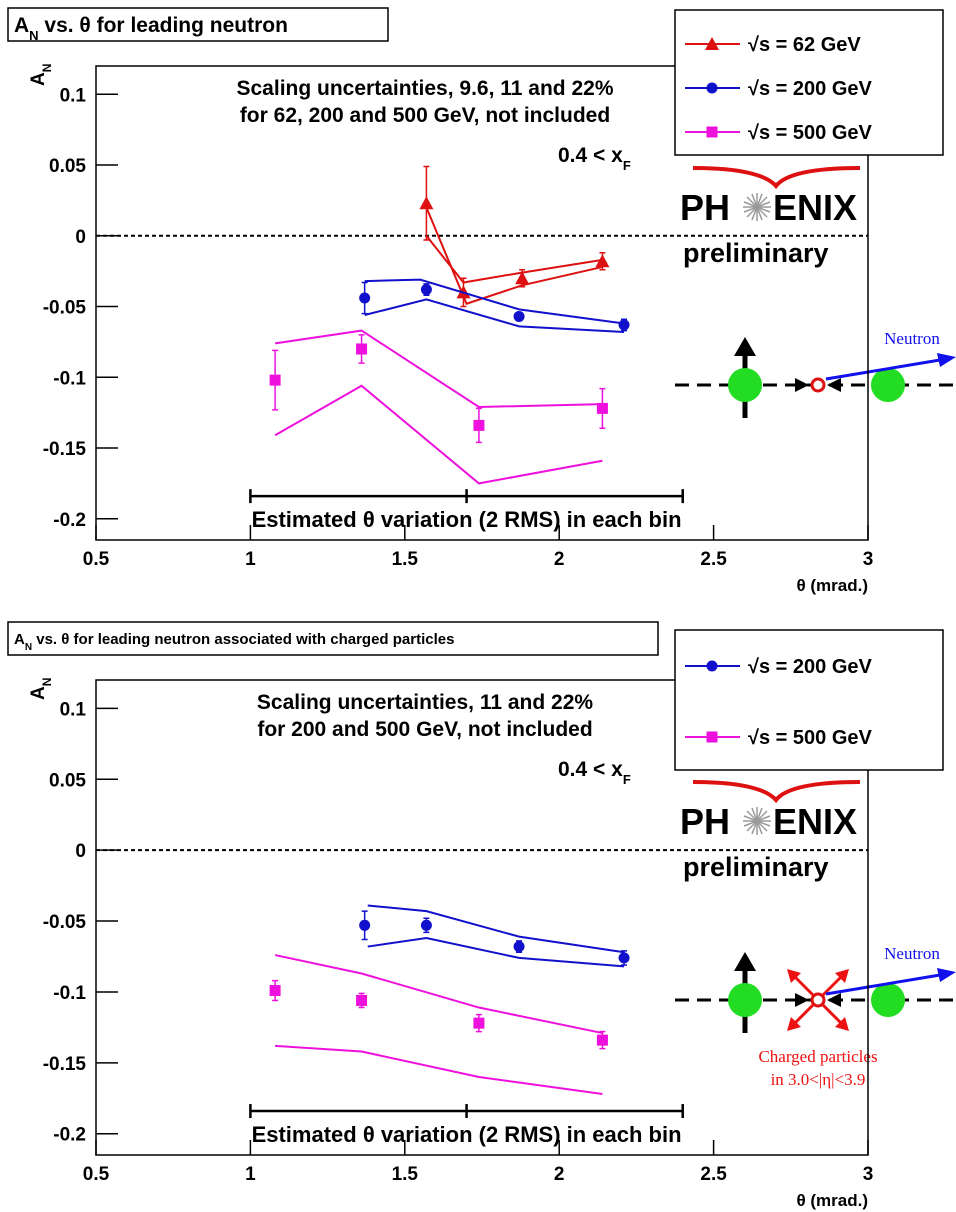 The height and width of the screenshot is (1212, 956). I want to click on charged-arrow-heads, so click(818, 1000).